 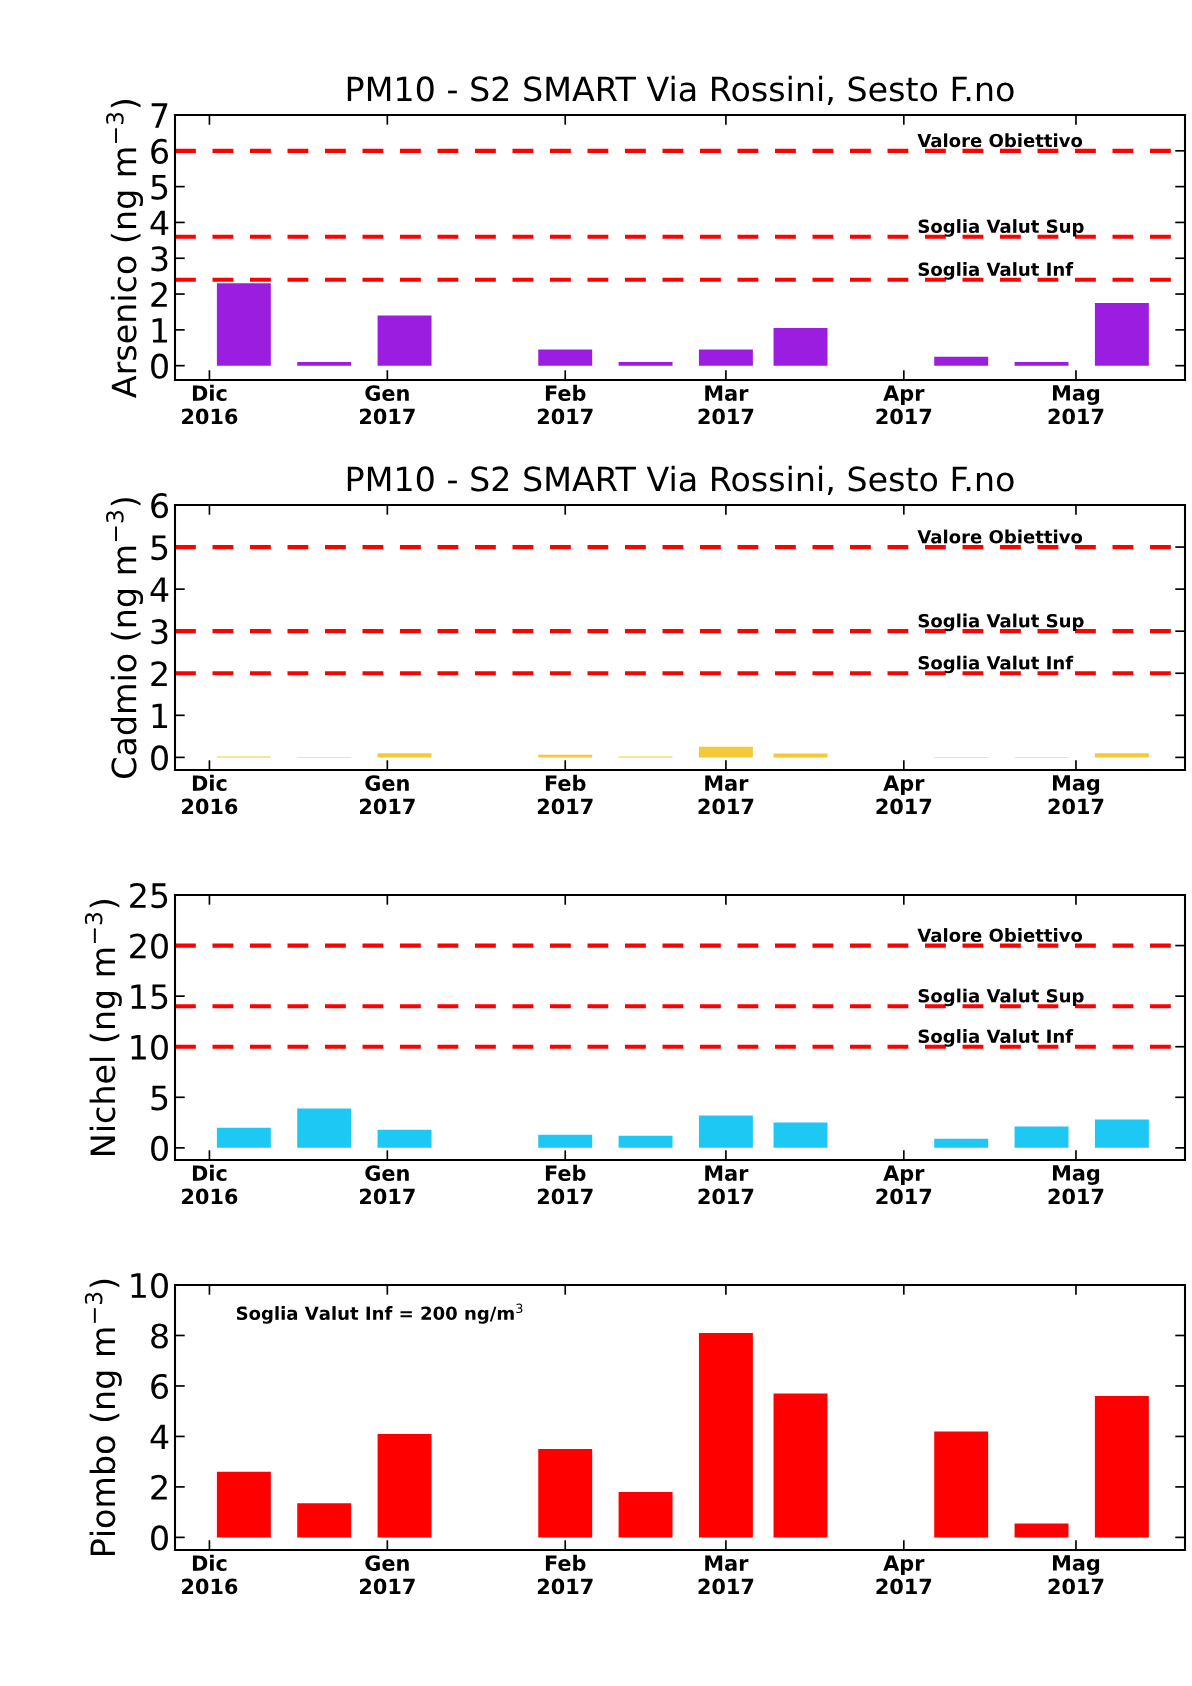 I want to click on y-axis-title: Nichel (ng m$^{−3}$), so click(x=103, y=1027).